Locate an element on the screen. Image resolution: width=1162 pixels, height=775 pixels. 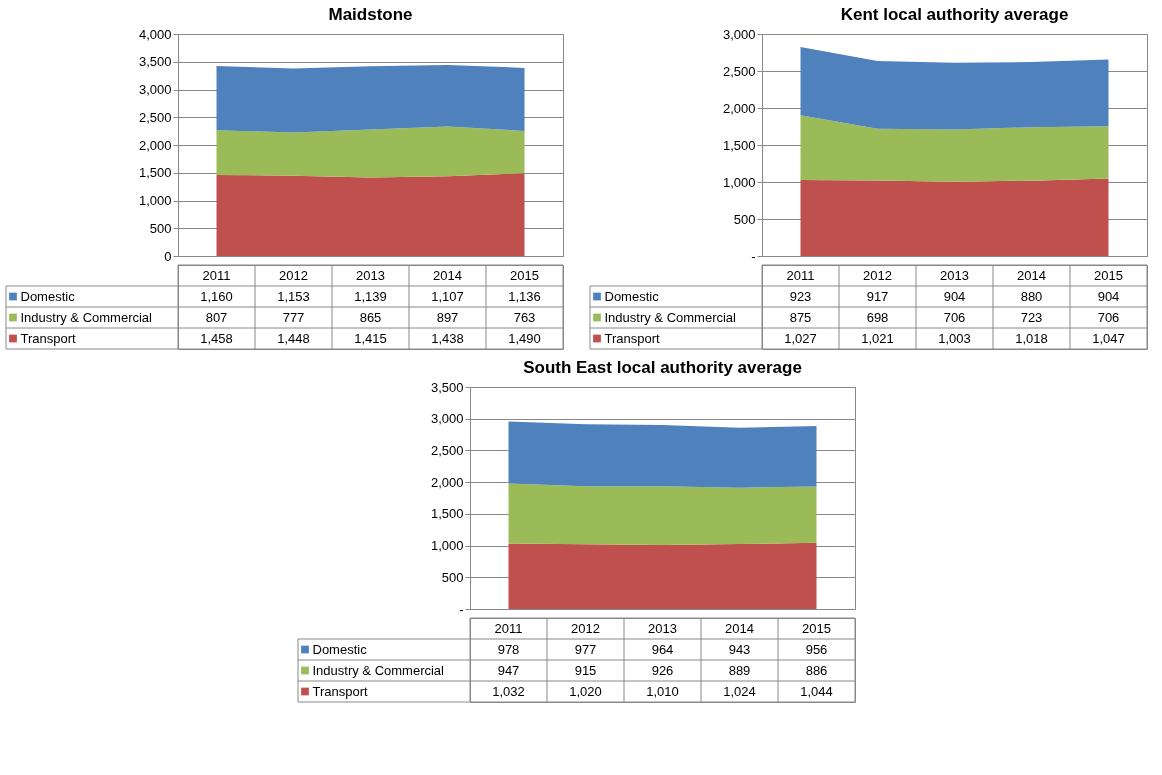
y-tick-label: 0 is located at coordinates (168, 256).